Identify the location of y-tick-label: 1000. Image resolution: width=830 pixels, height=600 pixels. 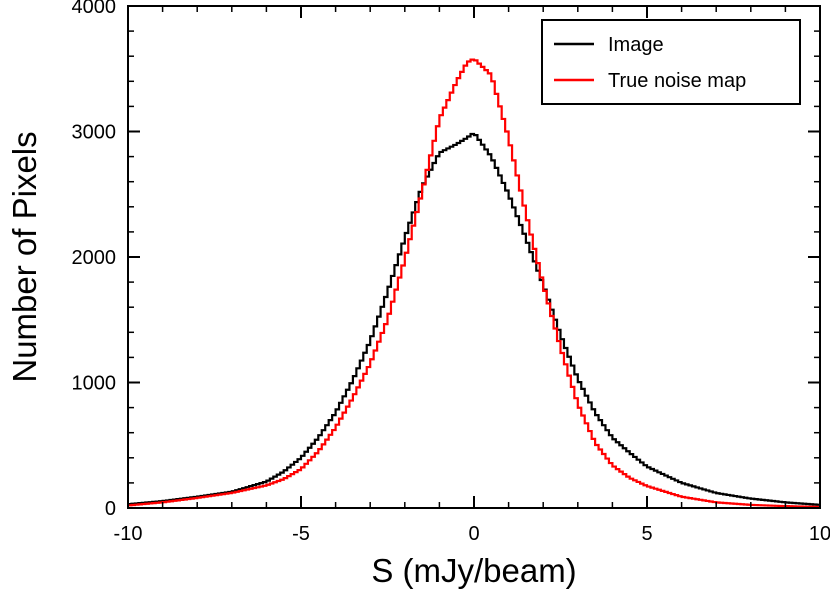
(94, 384).